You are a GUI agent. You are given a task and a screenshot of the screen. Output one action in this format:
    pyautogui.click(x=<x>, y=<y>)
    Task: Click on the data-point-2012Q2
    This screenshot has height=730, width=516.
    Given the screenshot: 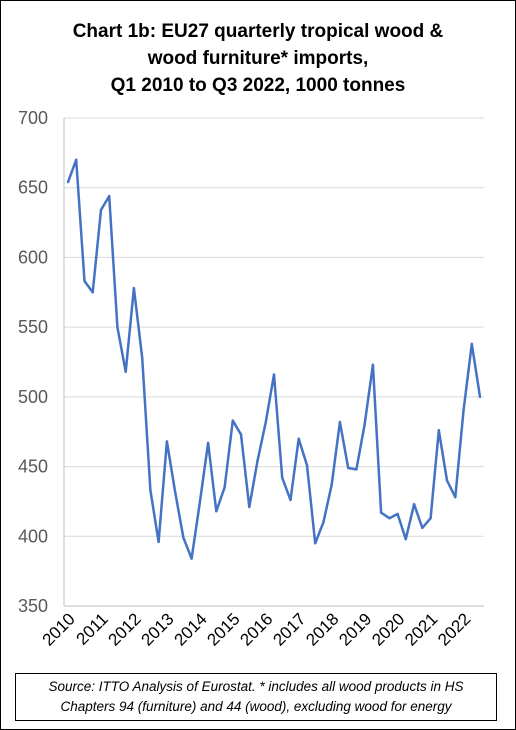 What is the action you would take?
    pyautogui.click(x=142, y=357)
    